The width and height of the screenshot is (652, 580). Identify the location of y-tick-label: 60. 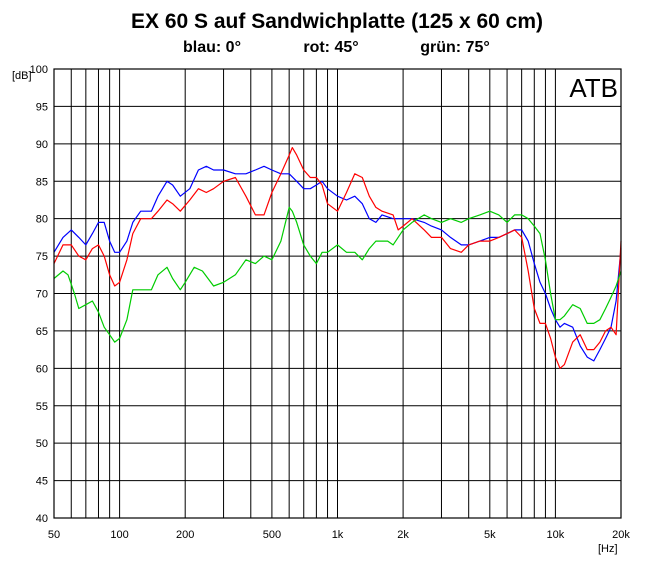
(42, 369).